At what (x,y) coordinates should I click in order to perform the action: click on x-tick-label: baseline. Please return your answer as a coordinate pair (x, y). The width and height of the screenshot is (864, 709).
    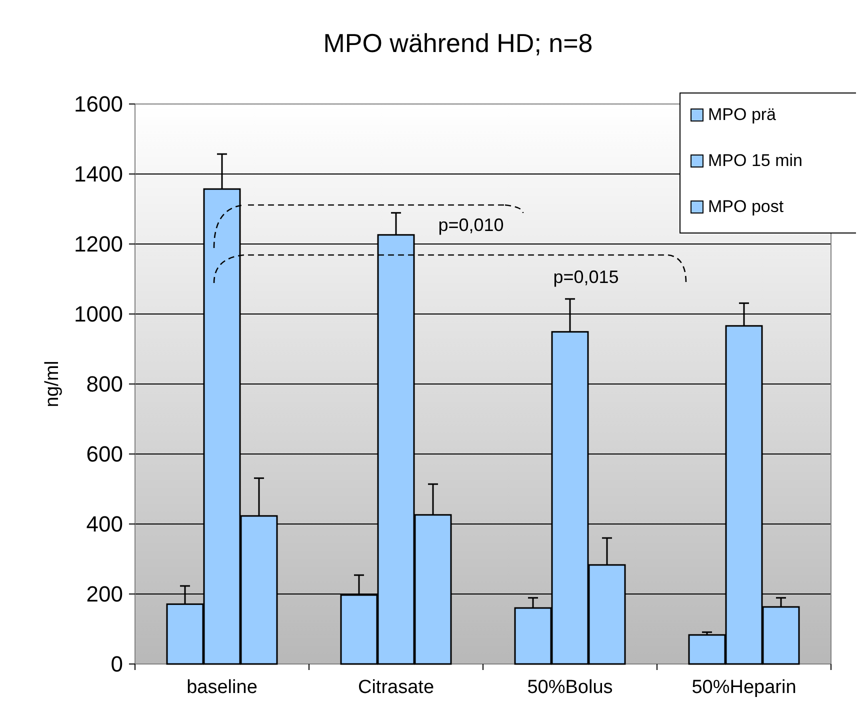
    Looking at the image, I should click on (222, 687).